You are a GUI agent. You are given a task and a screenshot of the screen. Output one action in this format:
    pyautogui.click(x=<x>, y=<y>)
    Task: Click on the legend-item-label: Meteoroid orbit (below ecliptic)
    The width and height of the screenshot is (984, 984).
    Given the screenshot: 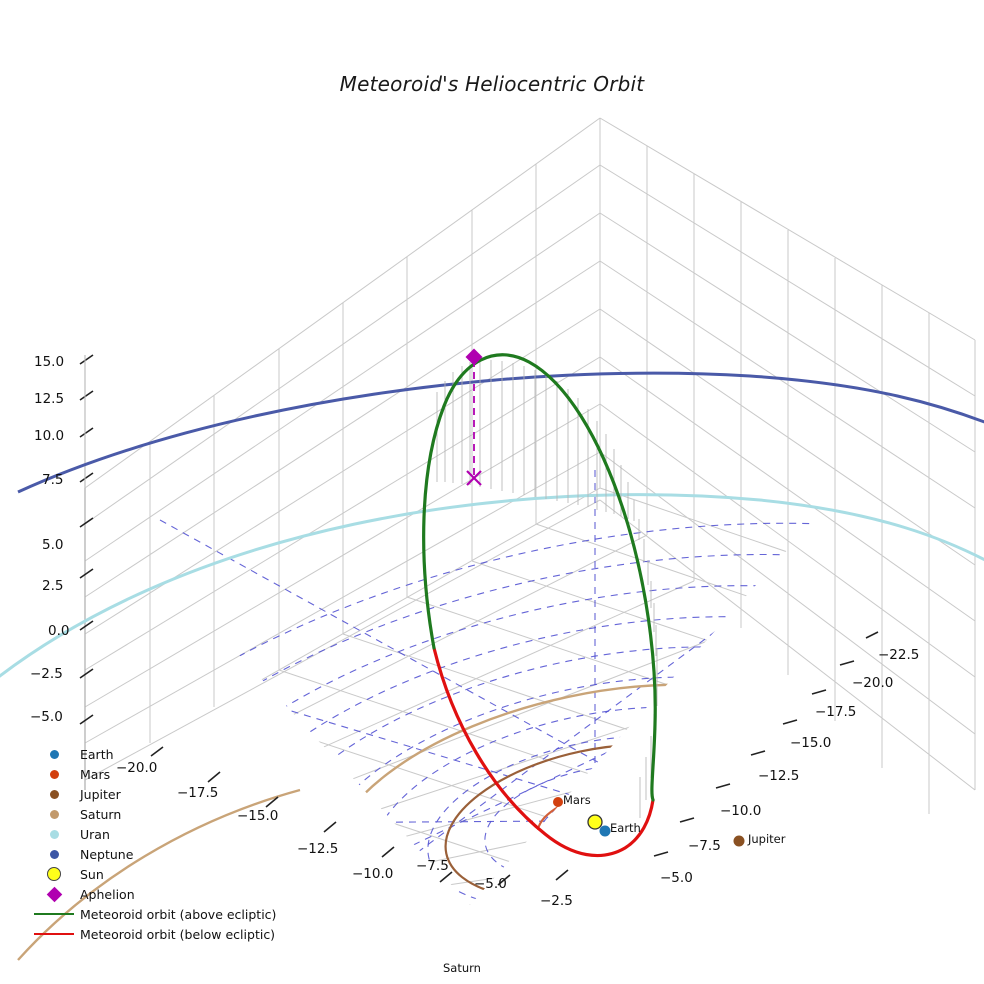 What is the action you would take?
    pyautogui.click(x=178, y=934)
    